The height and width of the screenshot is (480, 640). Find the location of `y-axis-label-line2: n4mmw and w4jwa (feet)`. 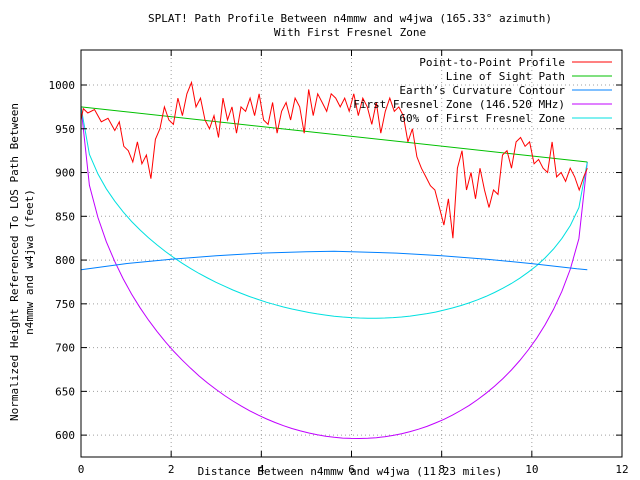

y-axis-label-line2: n4mmw and w4jwa (feet) is located at coordinates (29, 262).